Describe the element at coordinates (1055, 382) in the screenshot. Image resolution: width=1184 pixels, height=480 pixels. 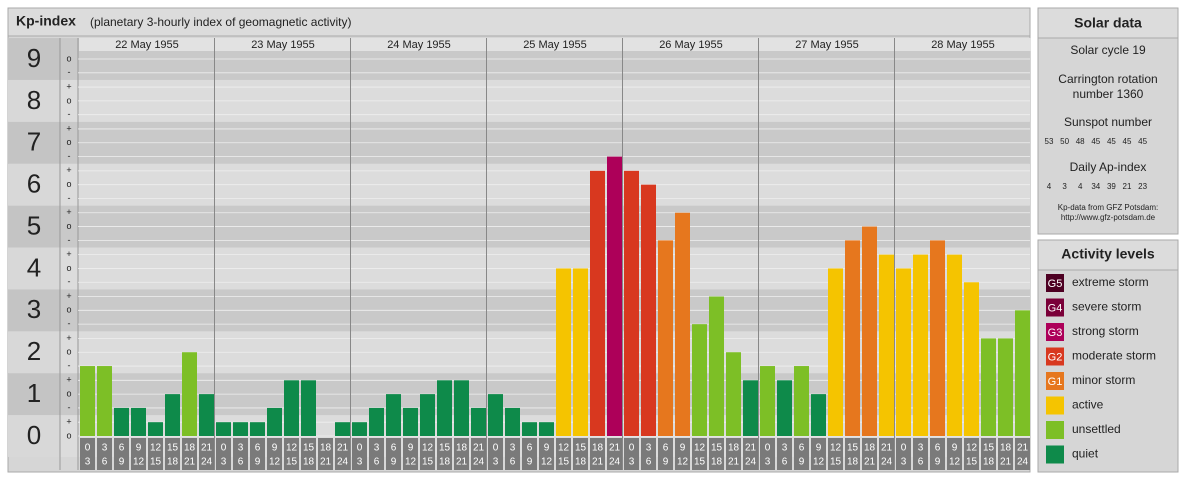
I see `legend-code: G1` at that location.